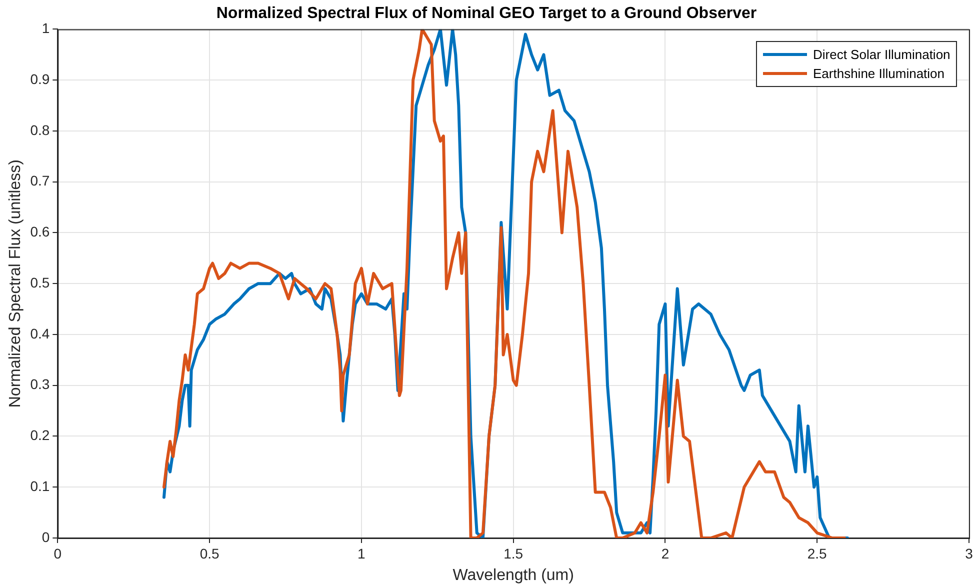 This screenshot has height=587, width=979. Describe the element at coordinates (46, 28) in the screenshot. I see `y-tick-label: 1` at that location.